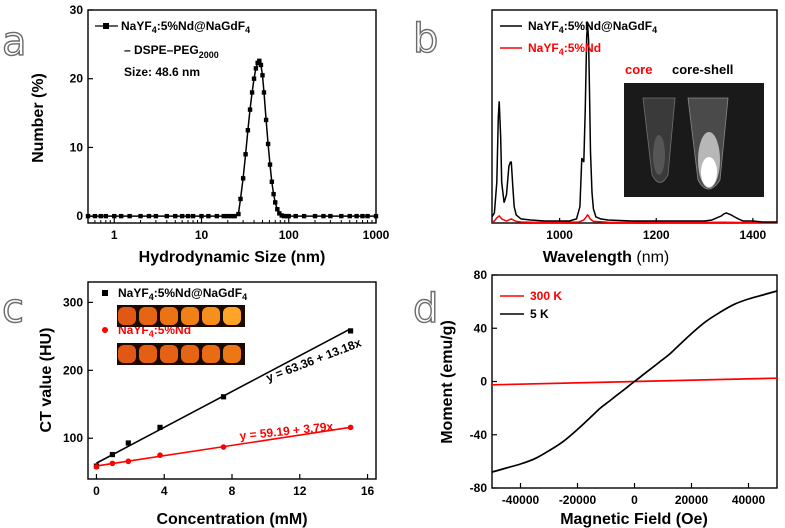 The image size is (785, 528). Describe the element at coordinates (481, 328) in the screenshot. I see `y-tick-label-d-3: 40` at that location.